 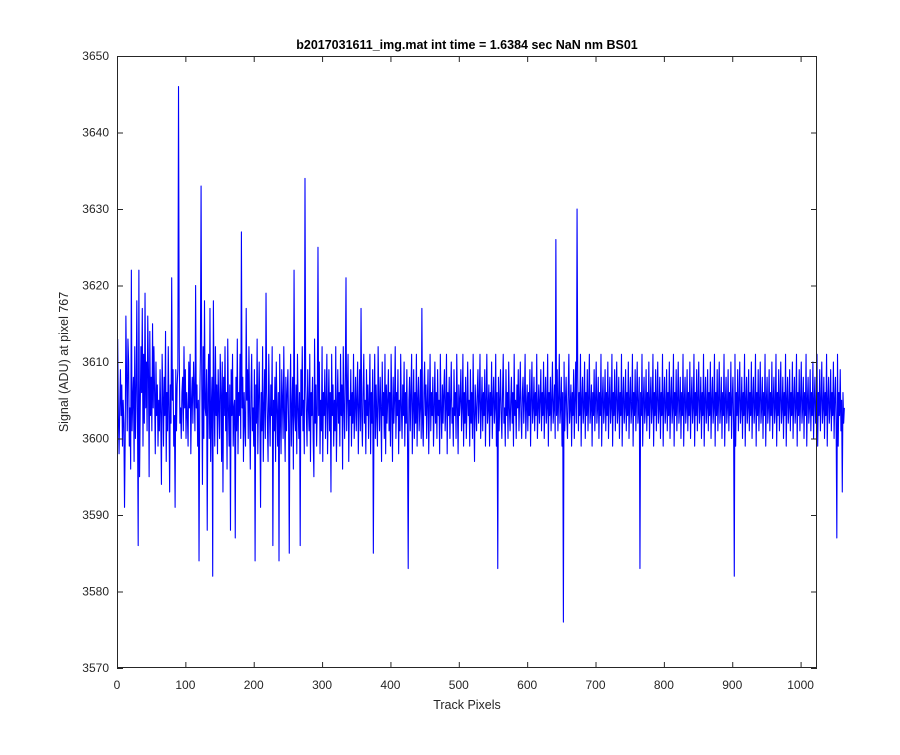 I want to click on y-tick-label: 3580, so click(x=95, y=592).